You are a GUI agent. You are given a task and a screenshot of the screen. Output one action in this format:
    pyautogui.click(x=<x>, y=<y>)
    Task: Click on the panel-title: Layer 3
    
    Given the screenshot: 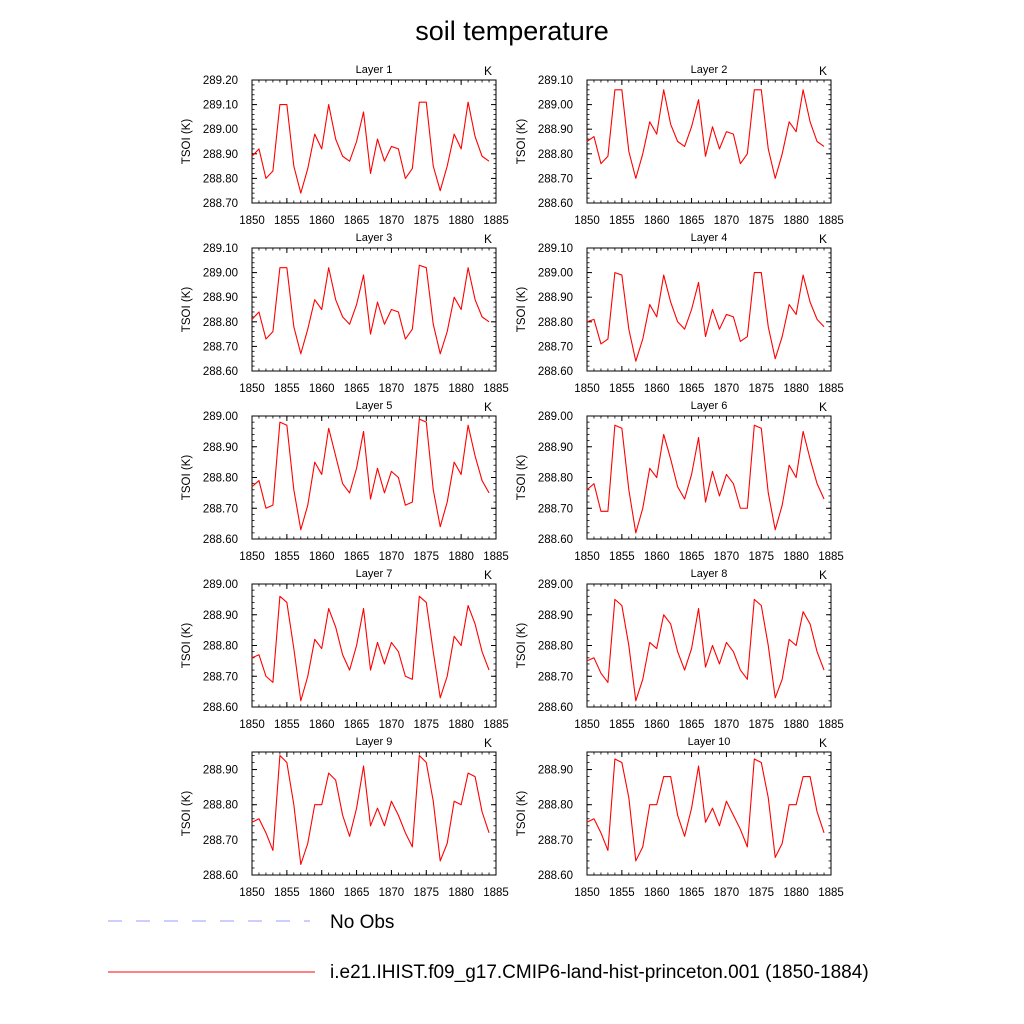 What is the action you would take?
    pyautogui.click(x=374, y=238)
    